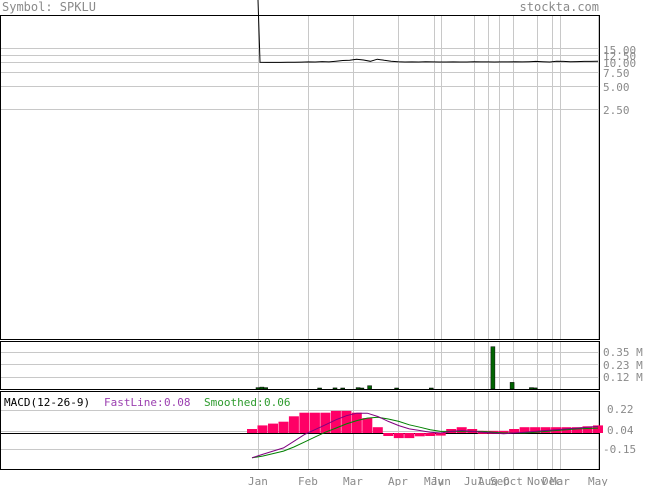 The width and height of the screenshot is (655, 486). I want to click on volume-tick-label: 0.35 M, so click(623, 352).